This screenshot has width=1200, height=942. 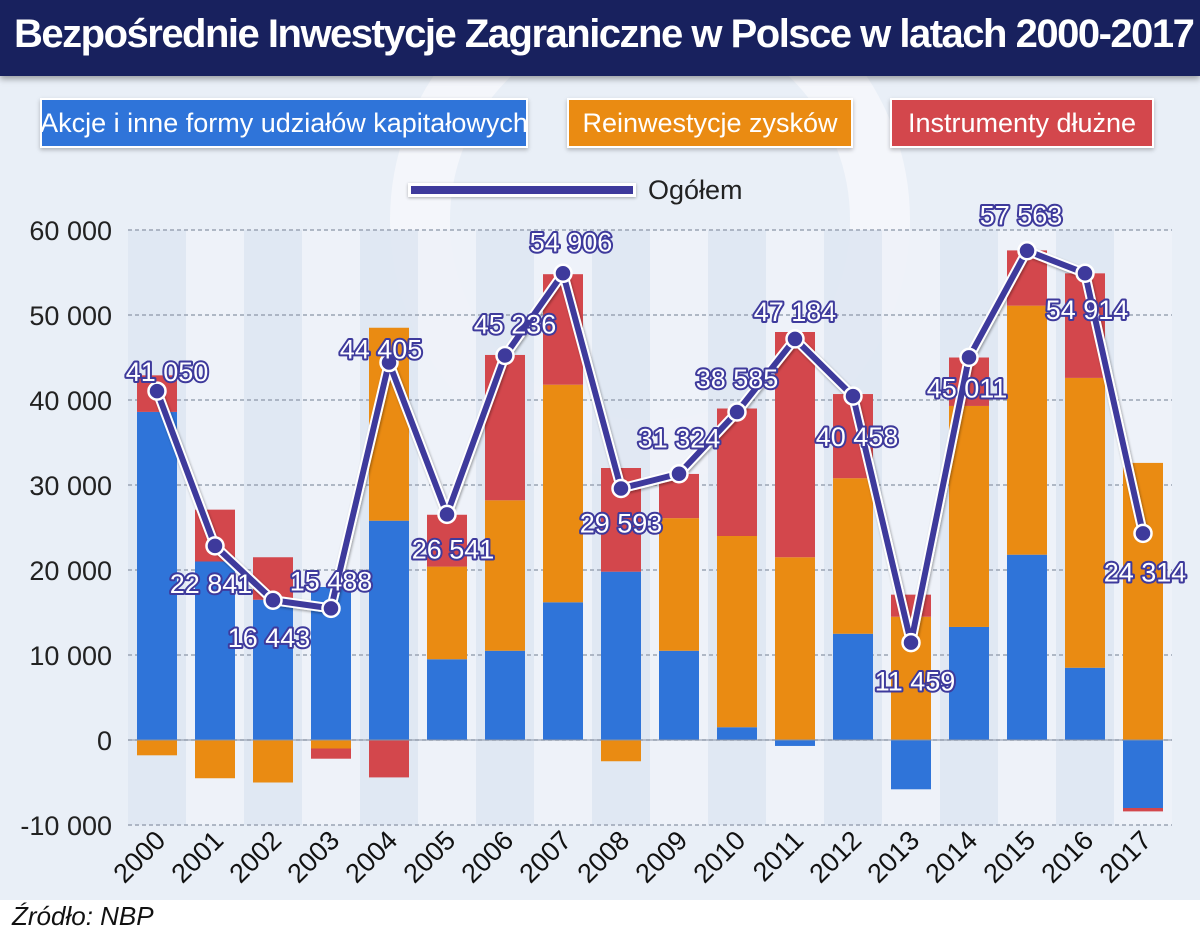 I want to click on total-data-label: 45 236, so click(x=515, y=324).